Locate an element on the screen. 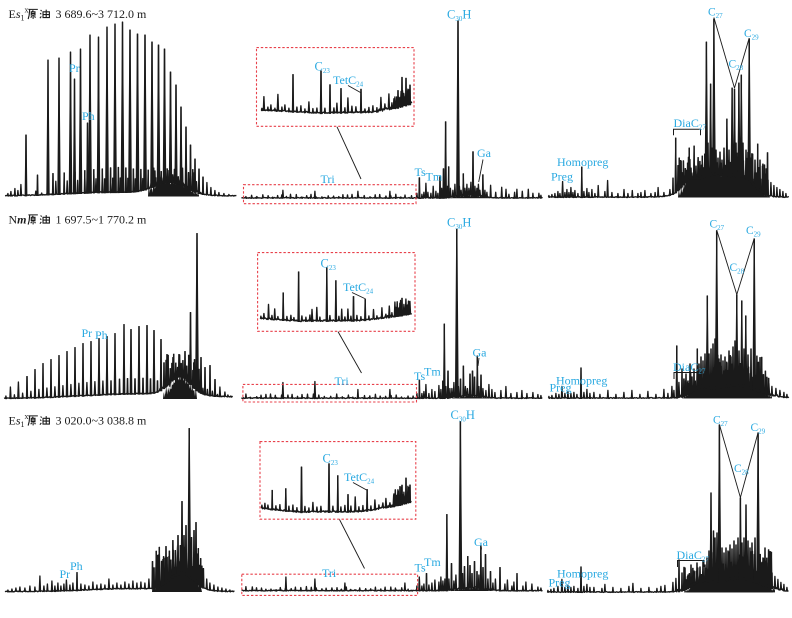 Image resolution: width=792 pixels, height=618 pixels. svg-text: 3 020.0~3 038.8 m is located at coordinates (101, 421).